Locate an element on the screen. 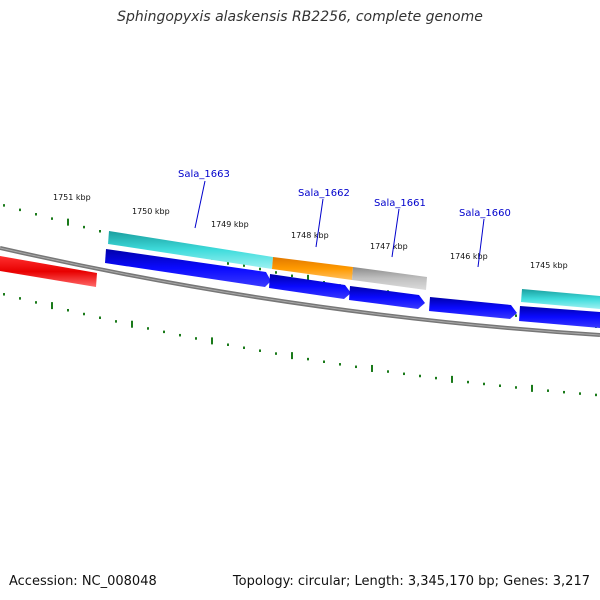 The width and height of the screenshot is (600, 600). feature-red is located at coordinates (48, 271).